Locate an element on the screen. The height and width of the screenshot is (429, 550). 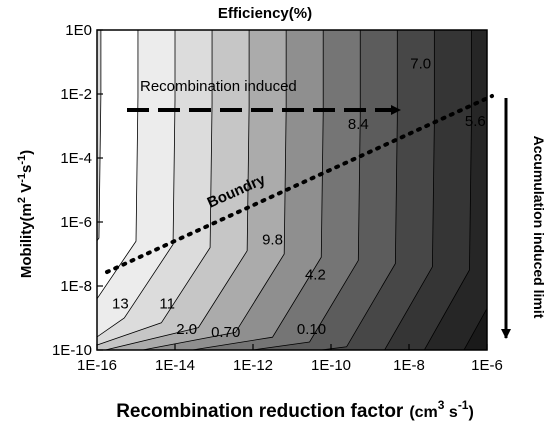
y-tick-label: 1E-2 is located at coordinates (76, 94).